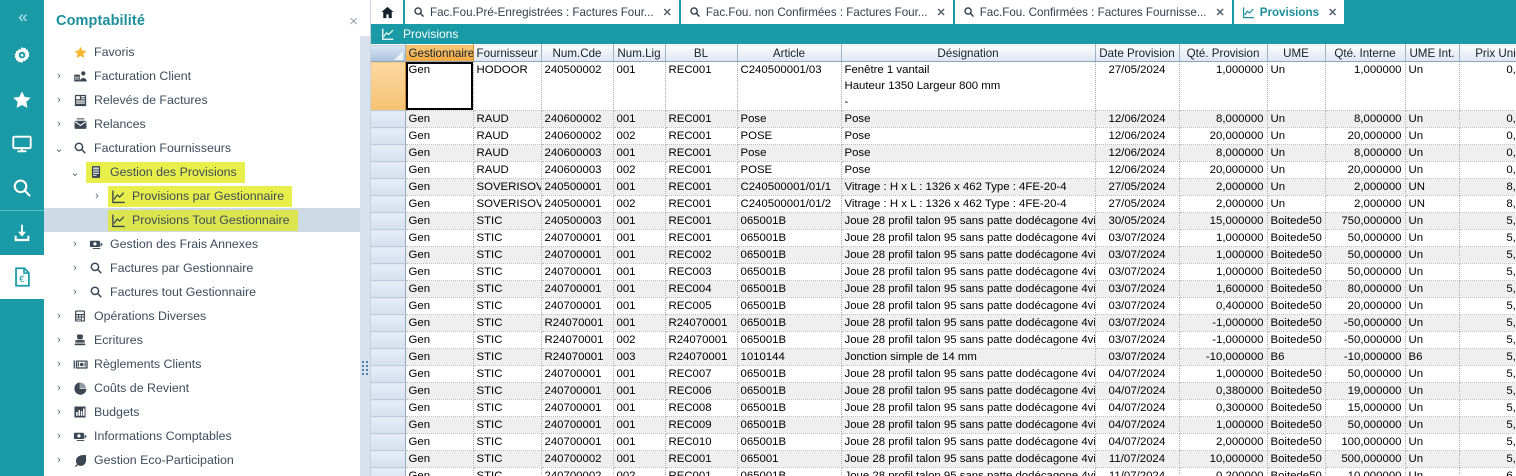 The height and width of the screenshot is (476, 1516). I want to click on cell-numcde: 240600002, so click(577, 119).